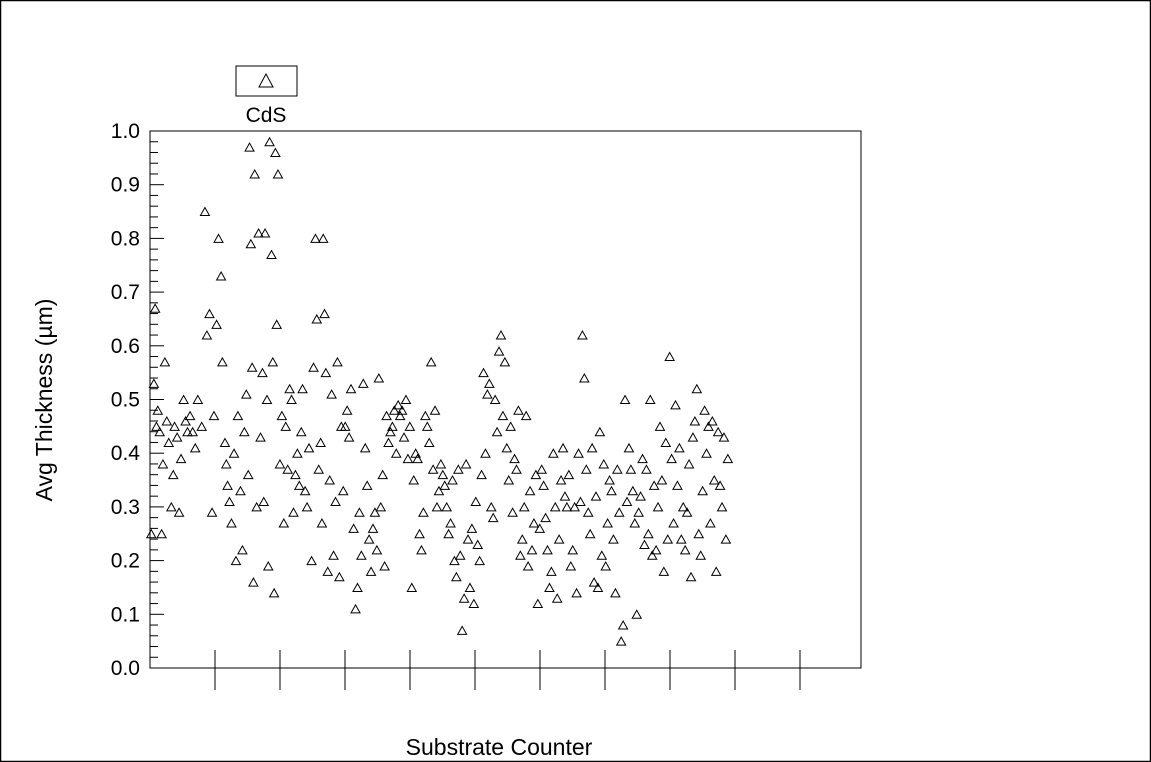 Image resolution: width=1151 pixels, height=762 pixels. What do you see at coordinates (266, 80) in the screenshot?
I see `legend-marker-icon` at bounding box center [266, 80].